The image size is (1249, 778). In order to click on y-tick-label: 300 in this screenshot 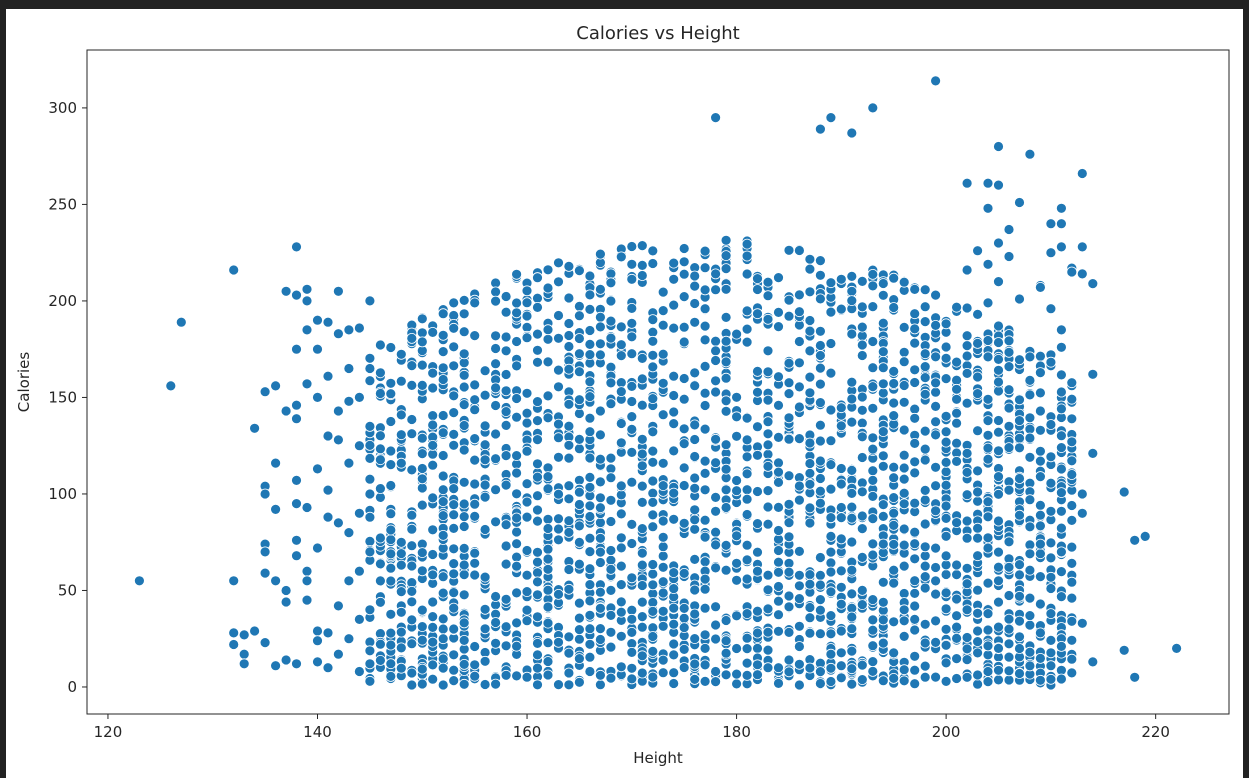, I will do `click(62, 108)`.